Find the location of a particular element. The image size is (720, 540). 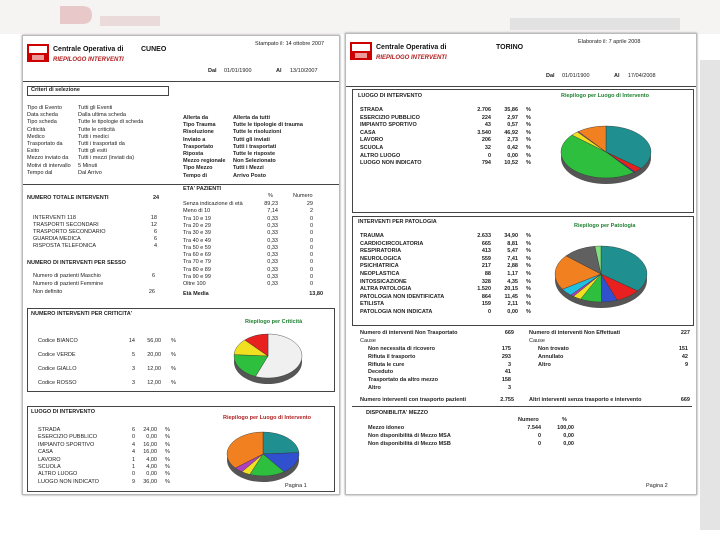

row-label: Annullato is located at coordinates (551, 356).